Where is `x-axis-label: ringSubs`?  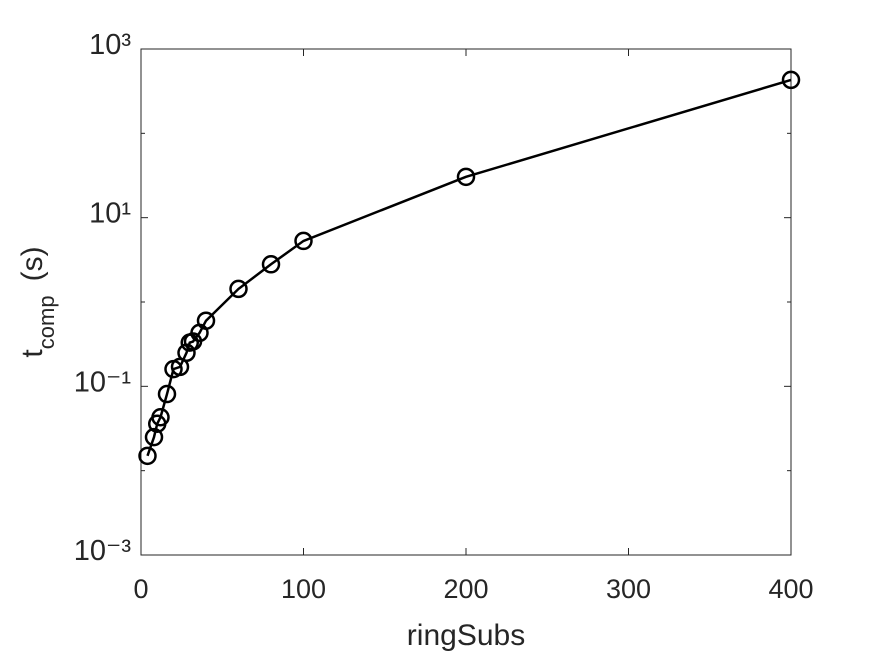
x-axis-label: ringSubs is located at coordinates (466, 635).